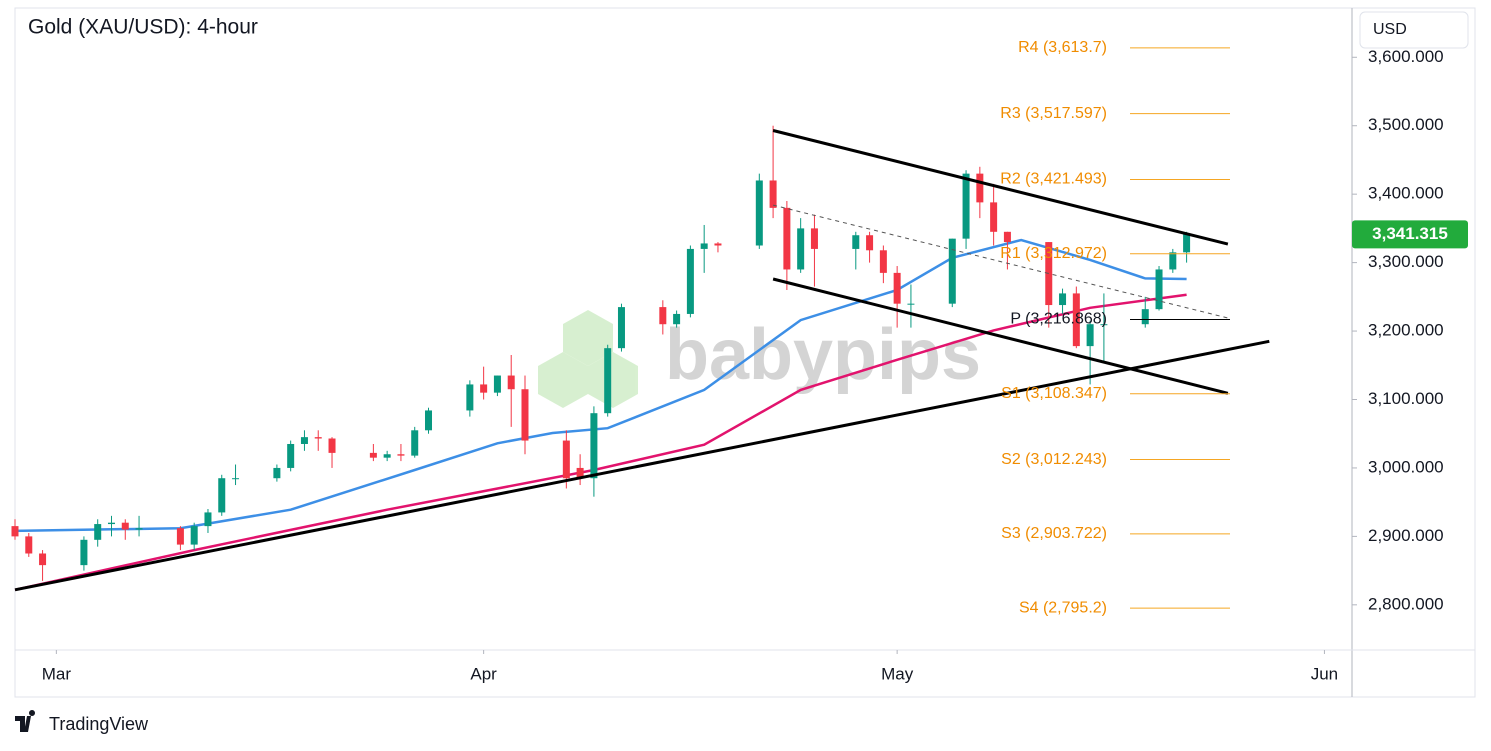 The width and height of the screenshot is (1491, 751). What do you see at coordinates (99, 724) in the screenshot?
I see `brand: TradingView` at bounding box center [99, 724].